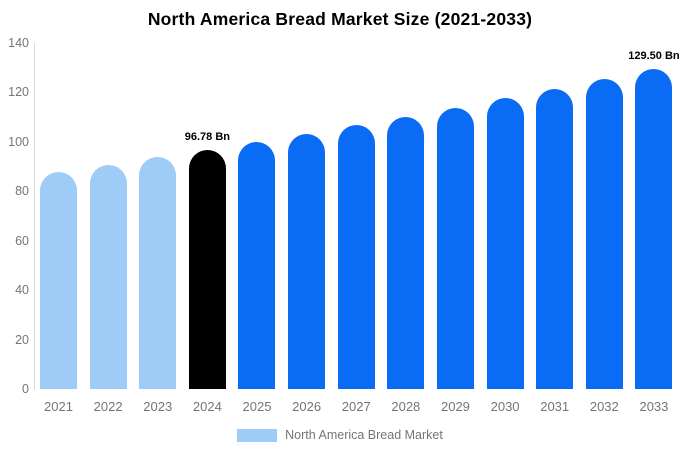 The height and width of the screenshot is (450, 680). I want to click on y-tick-100: 100, so click(18, 141).